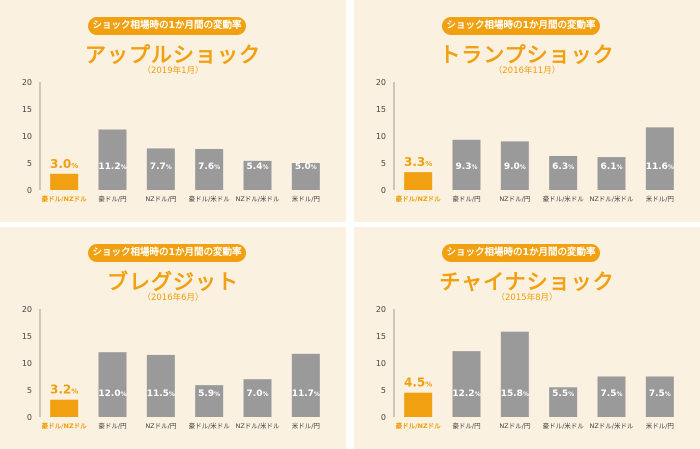 This screenshot has width=700, height=449. I want to click on chart-title: トランプショック, so click(527, 55).